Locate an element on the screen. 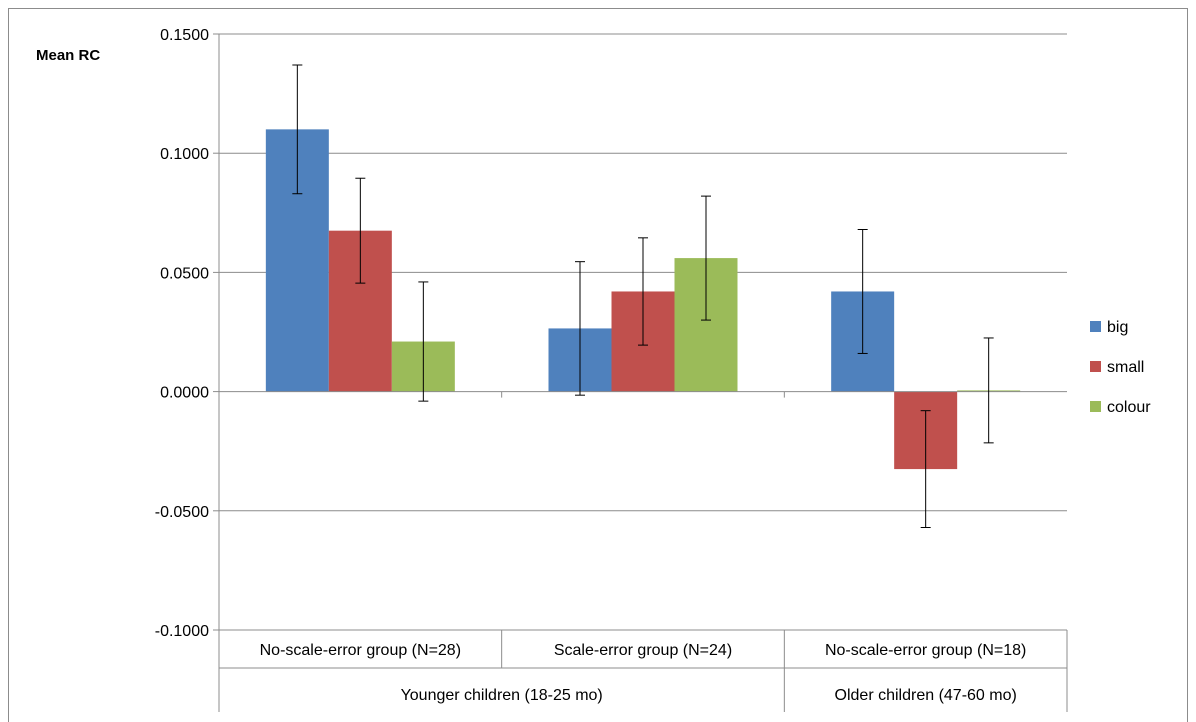  y-tick-label: 0.0500 is located at coordinates (184, 273).